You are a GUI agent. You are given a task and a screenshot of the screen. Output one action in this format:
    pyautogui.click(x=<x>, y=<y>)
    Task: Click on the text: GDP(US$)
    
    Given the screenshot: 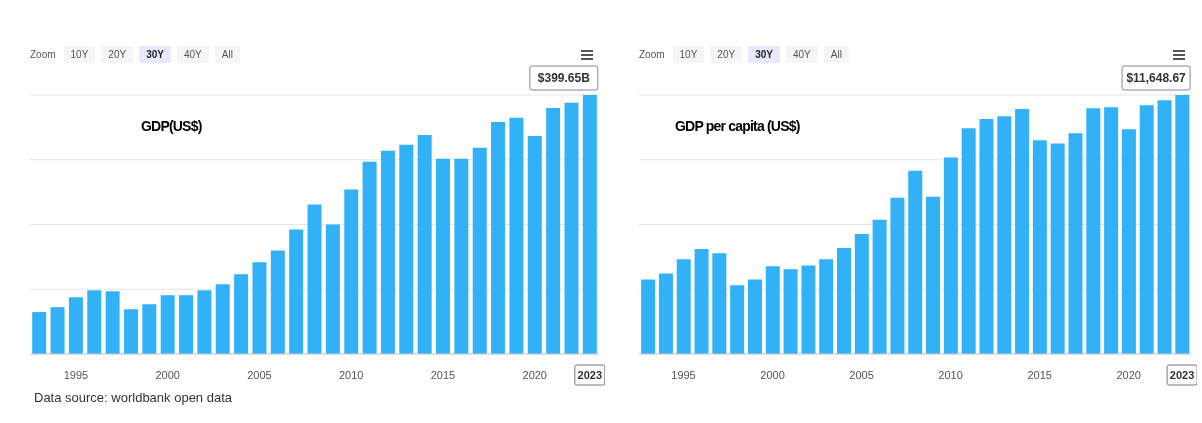 What is the action you would take?
    pyautogui.click(x=171, y=126)
    